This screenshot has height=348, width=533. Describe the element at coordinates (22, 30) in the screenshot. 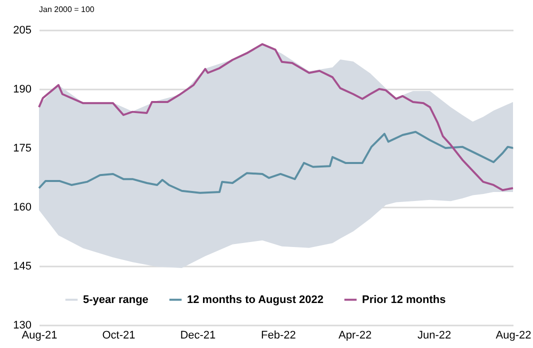

I see `y-tick-label: 205` at that location.